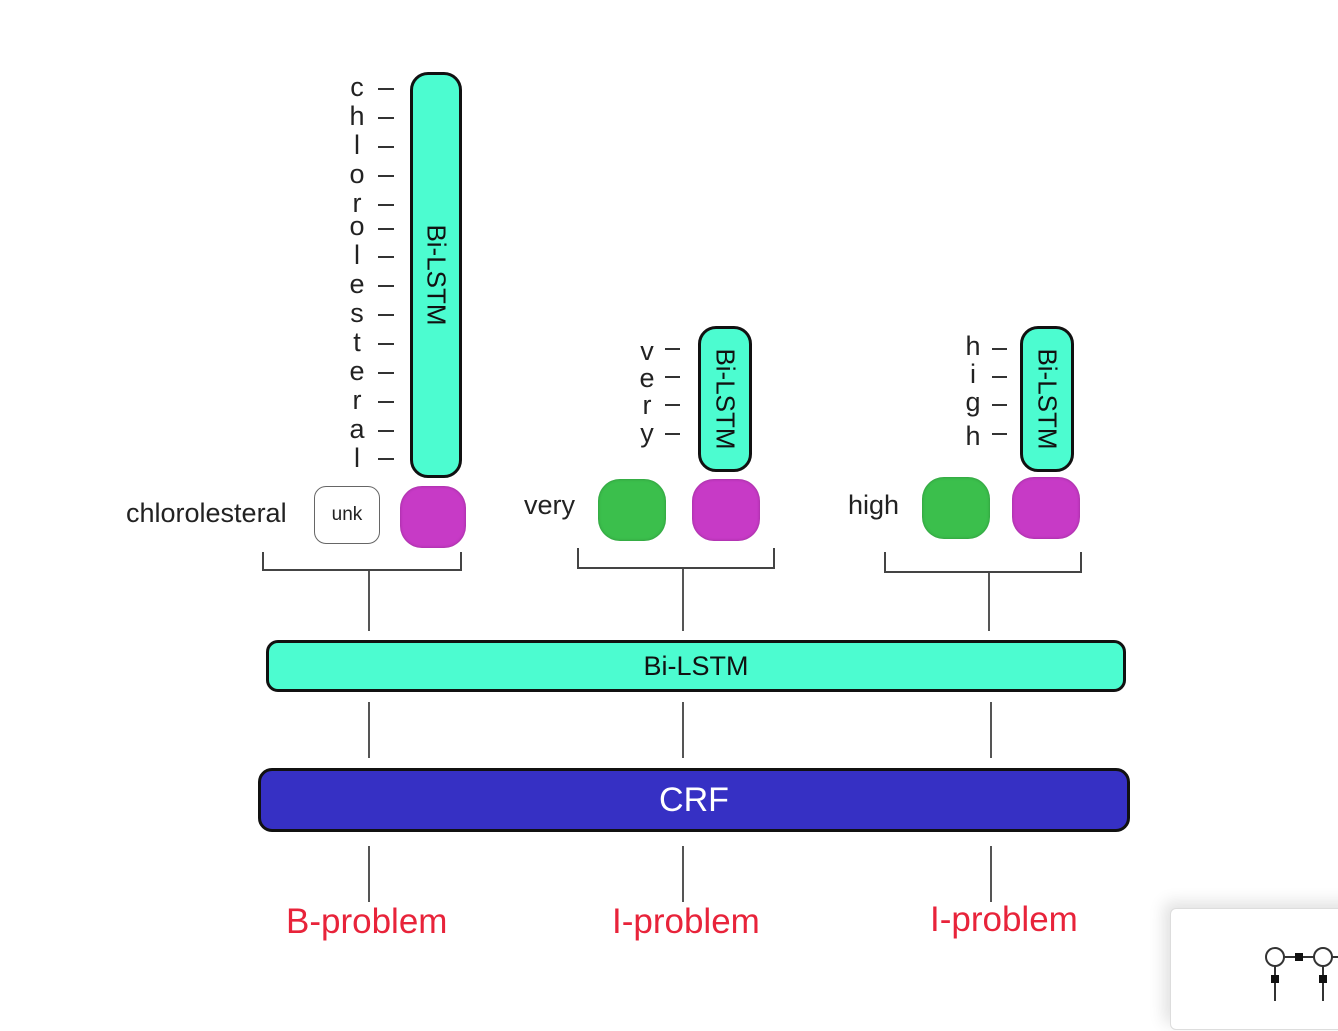  Describe the element at coordinates (956, 508) in the screenshot. I see `word-embedding-high` at that location.